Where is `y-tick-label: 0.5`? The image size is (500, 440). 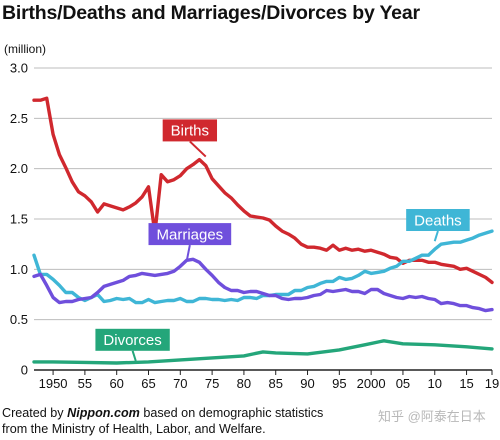
y-tick-label: 0.5 is located at coordinates (19, 319).